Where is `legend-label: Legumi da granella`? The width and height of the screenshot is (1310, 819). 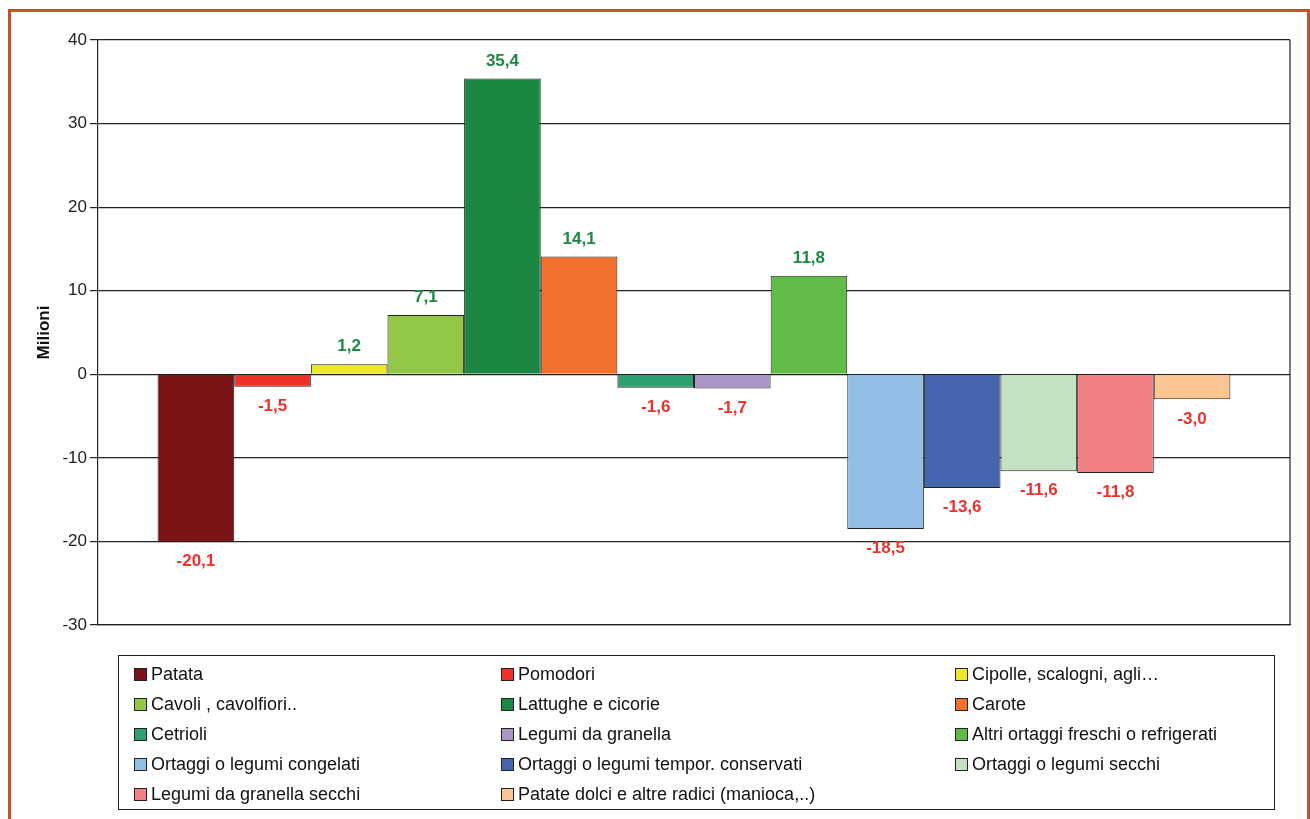 legend-label: Legumi da granella is located at coordinates (595, 734).